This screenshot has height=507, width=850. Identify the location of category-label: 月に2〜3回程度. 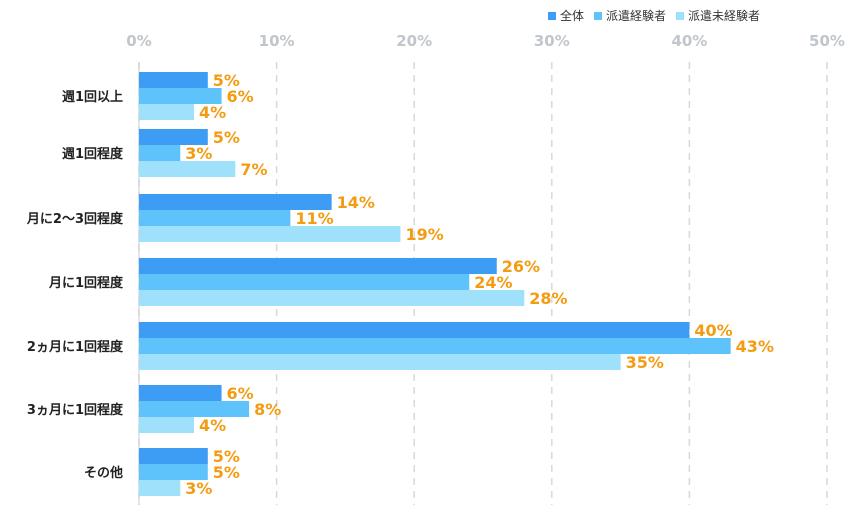
(75, 219).